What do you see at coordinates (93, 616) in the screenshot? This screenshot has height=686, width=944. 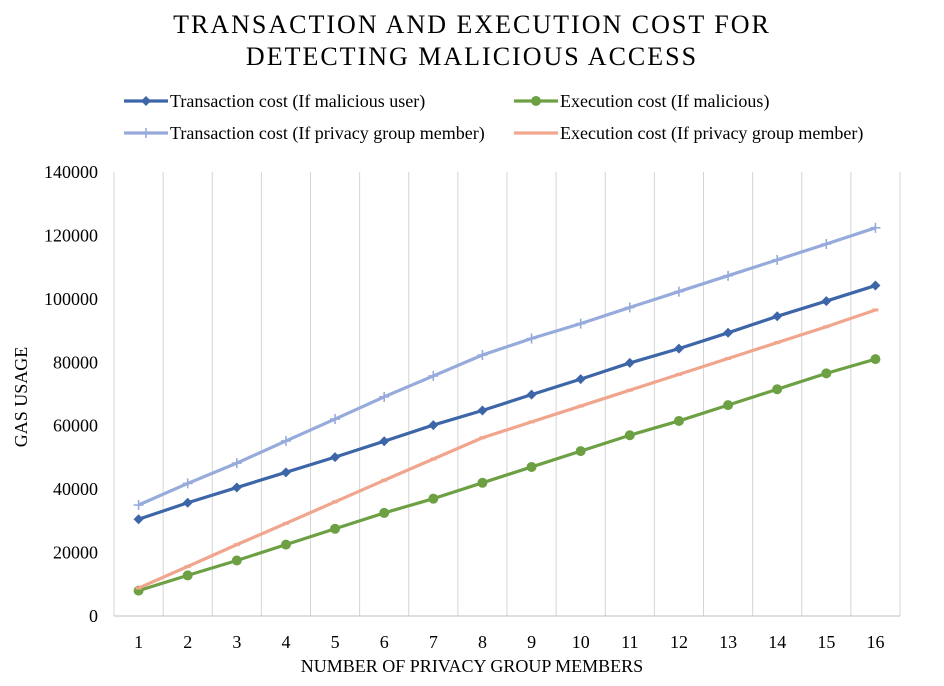 I see `y-tick-label: 0` at bounding box center [93, 616].